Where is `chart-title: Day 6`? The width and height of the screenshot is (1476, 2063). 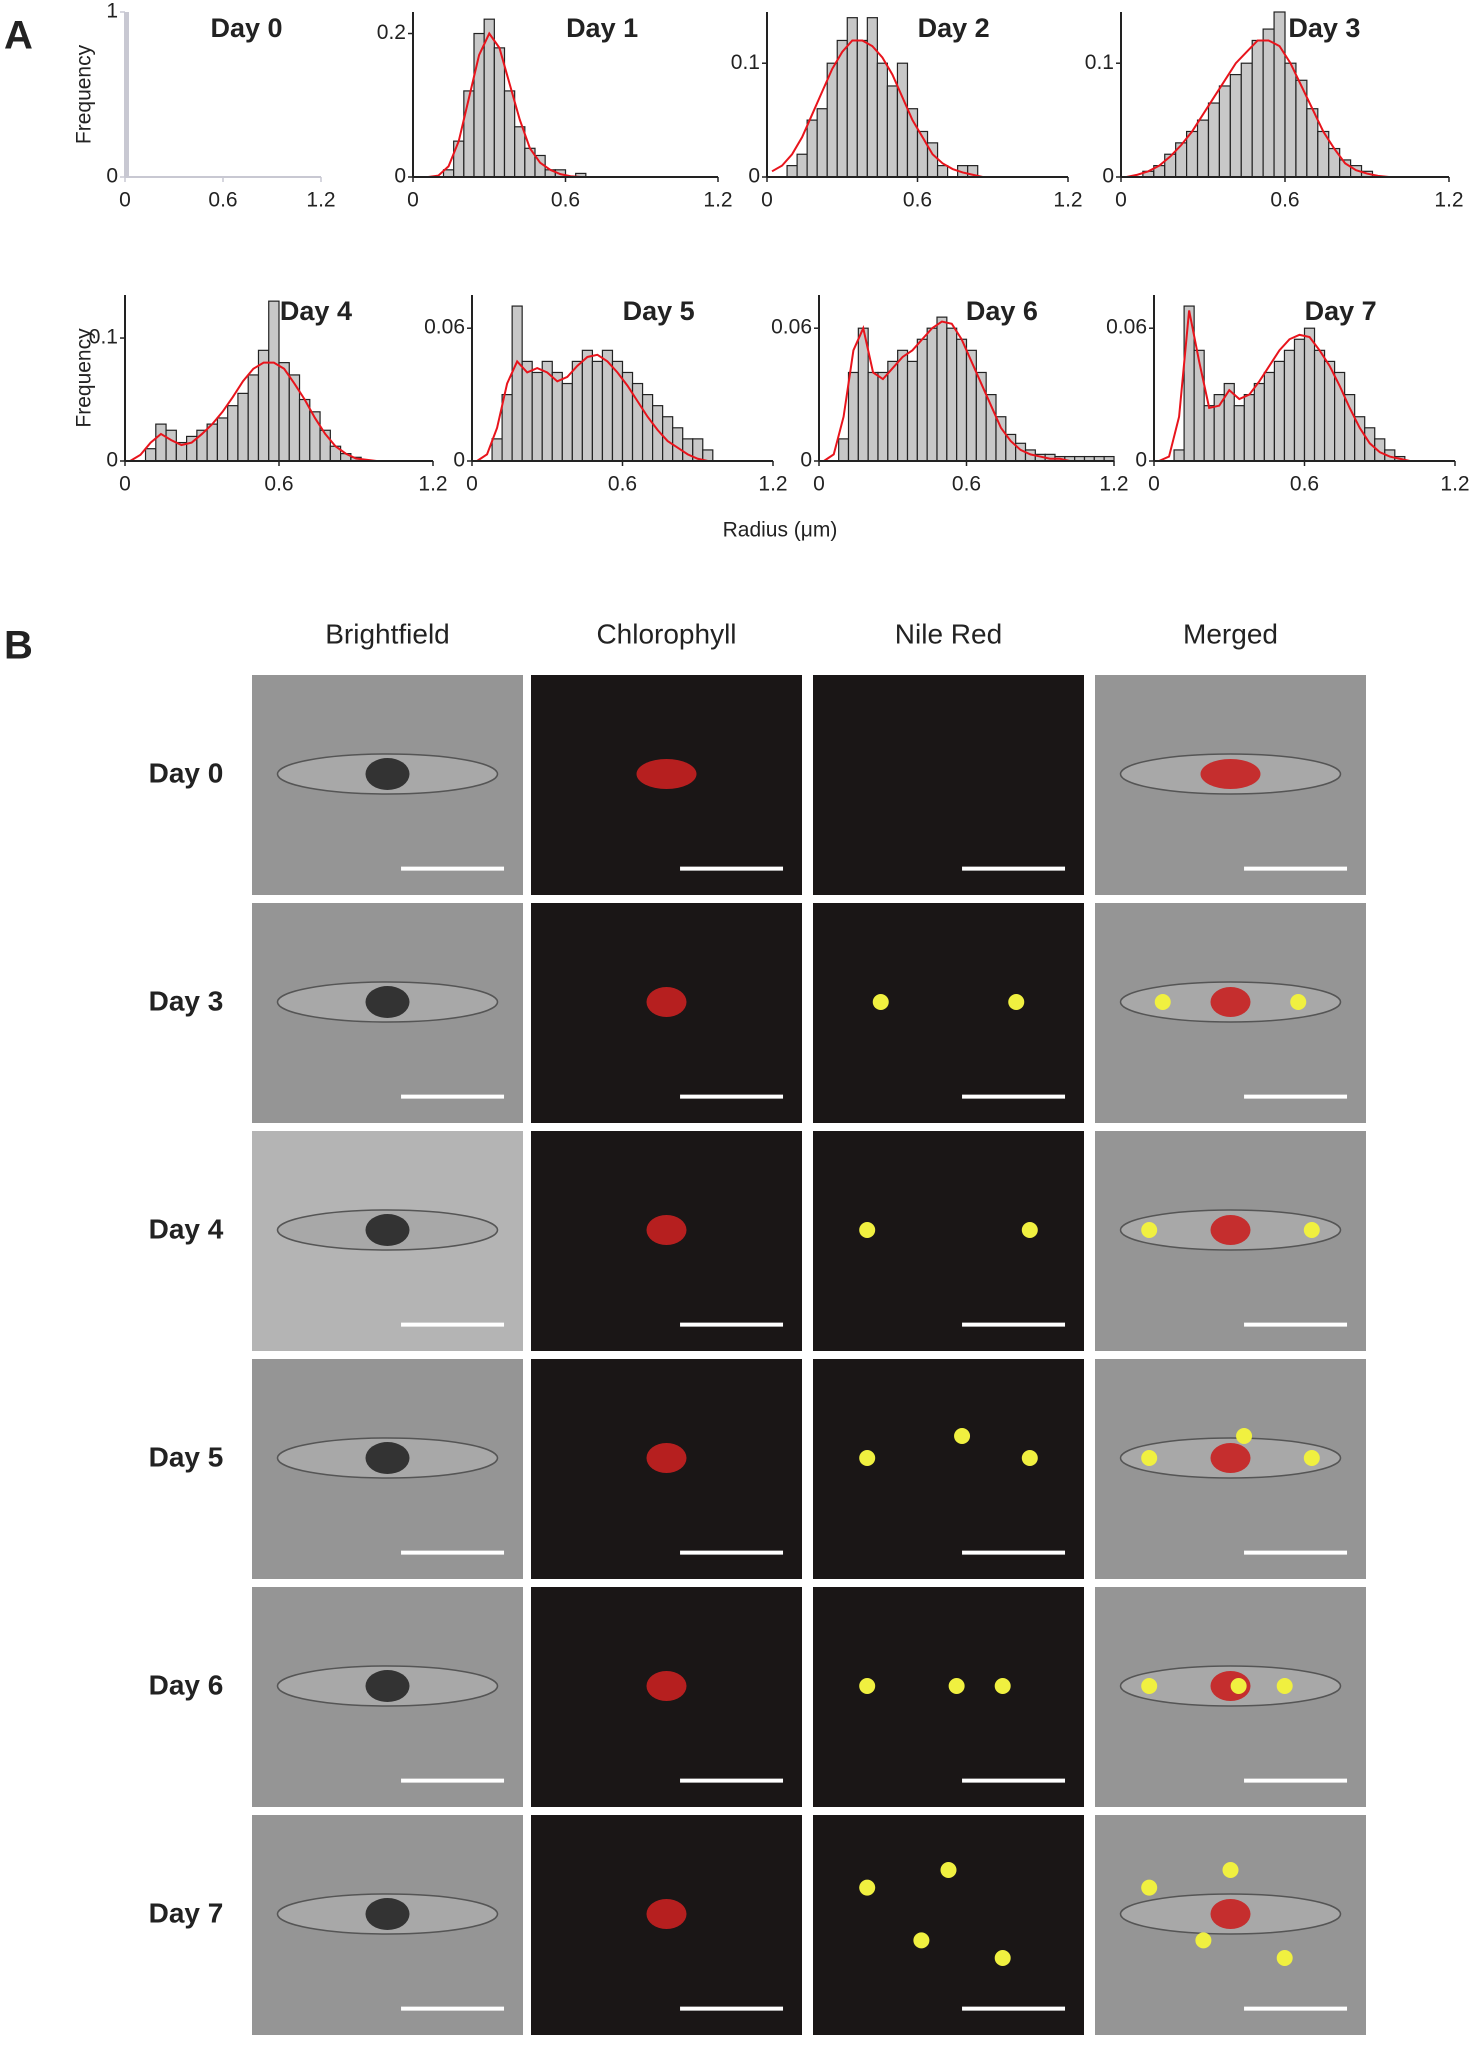 chart-title: Day 6 is located at coordinates (1002, 311).